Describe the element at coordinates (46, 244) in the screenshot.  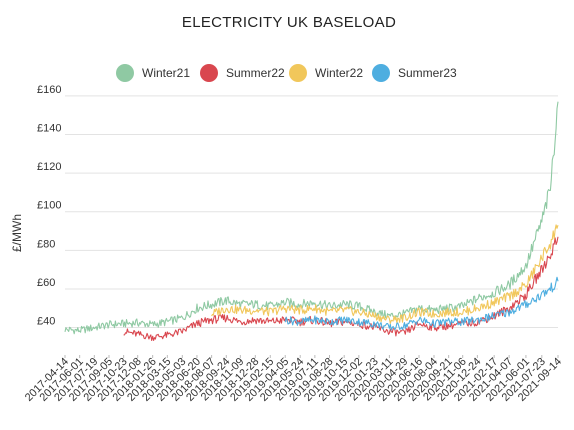
I see `y-tick-label: £80` at that location.